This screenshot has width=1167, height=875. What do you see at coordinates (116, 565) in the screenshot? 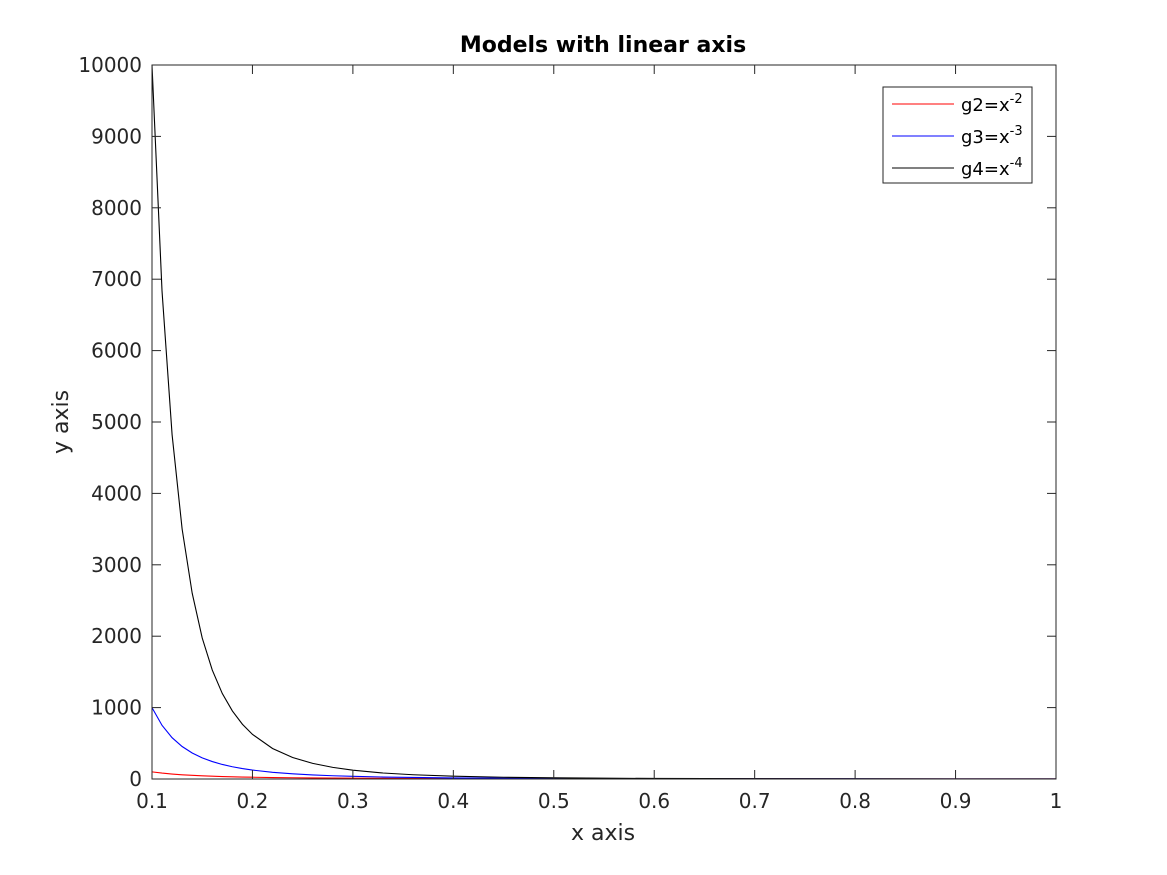
I see `y-tick-label: 3000` at bounding box center [116, 565].